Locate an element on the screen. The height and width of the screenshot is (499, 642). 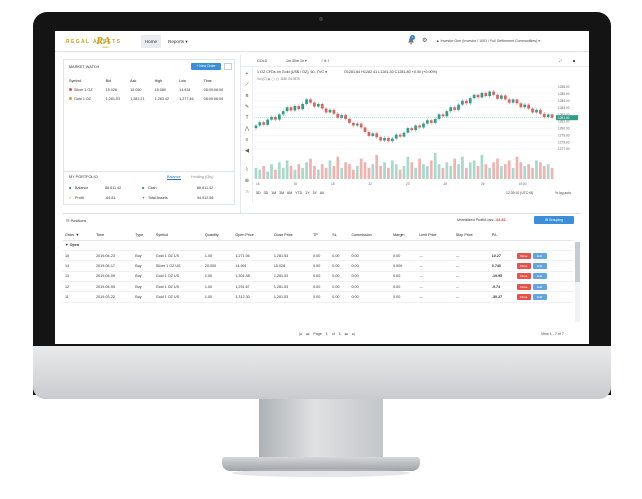
mw-header-5: Time is located at coordinates (207, 80).